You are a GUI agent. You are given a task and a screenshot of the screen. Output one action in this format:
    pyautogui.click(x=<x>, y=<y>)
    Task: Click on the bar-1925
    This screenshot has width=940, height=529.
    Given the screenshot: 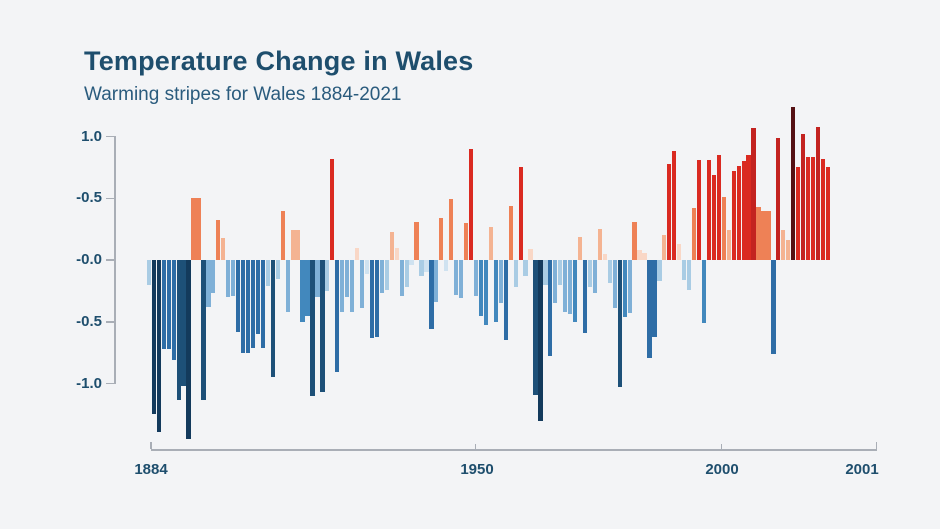 What is the action you would take?
    pyautogui.click(x=352, y=286)
    